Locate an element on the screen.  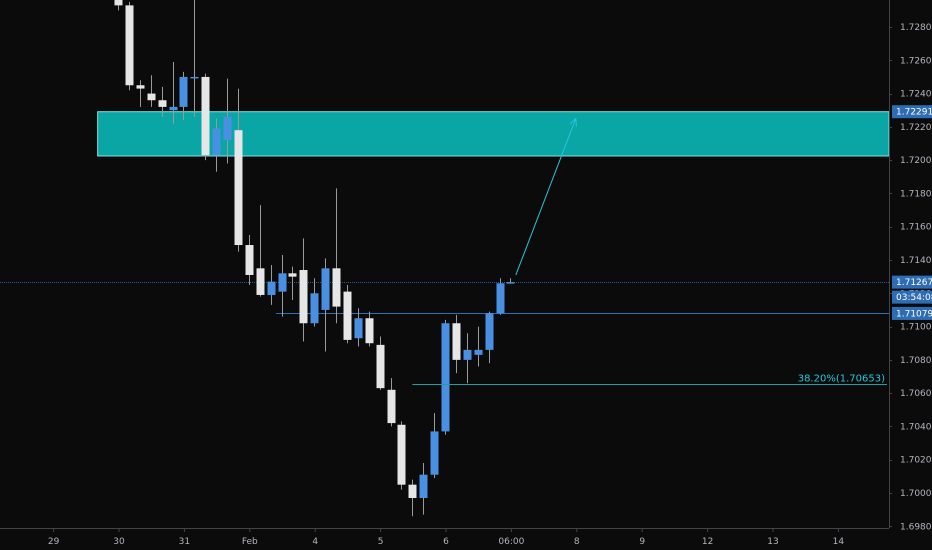
price-tag-current: 1.71267 is located at coordinates (912, 282).